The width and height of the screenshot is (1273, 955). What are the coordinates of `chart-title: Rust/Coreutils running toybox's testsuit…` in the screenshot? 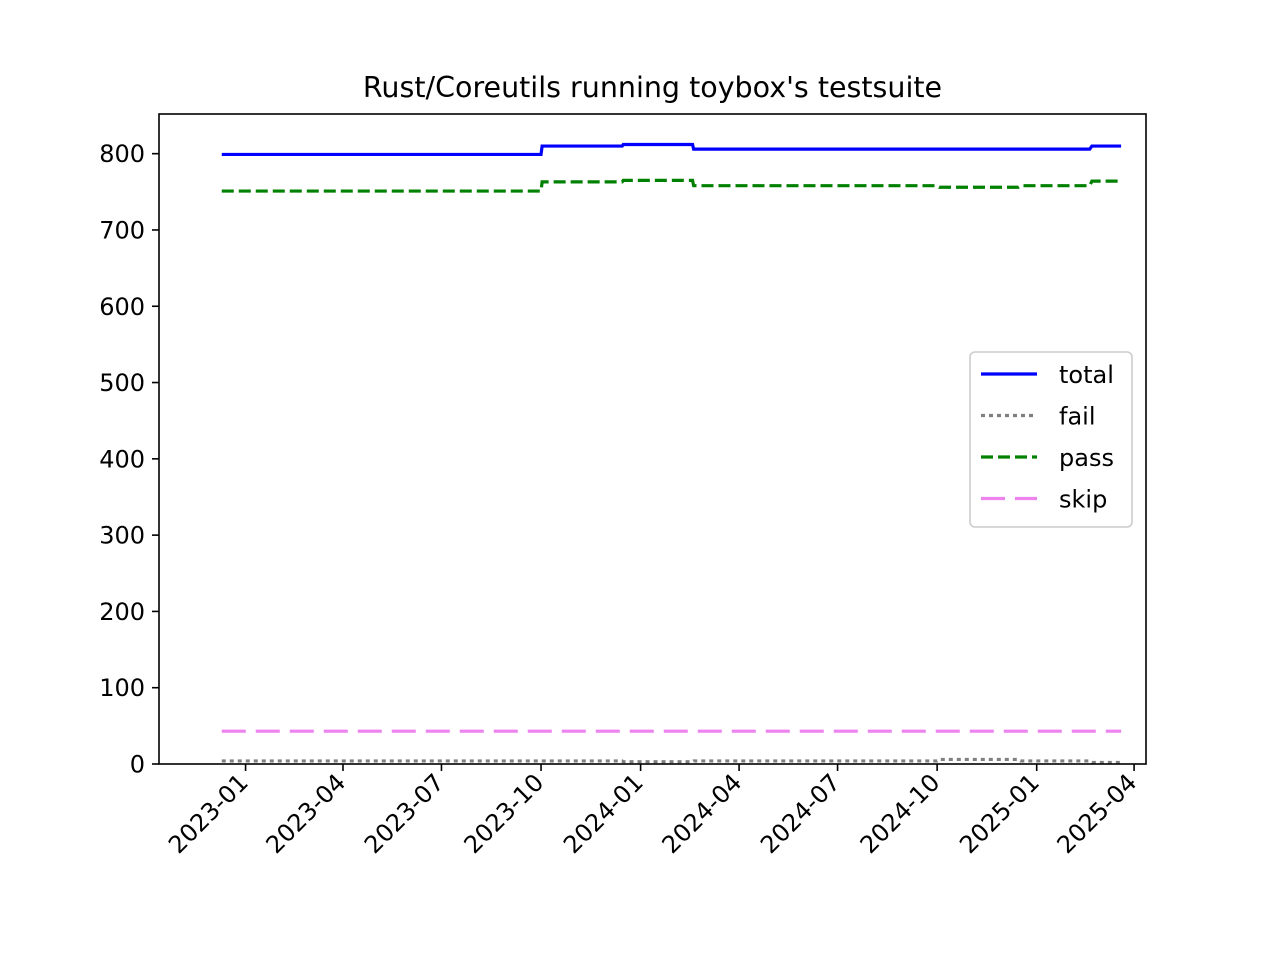 It's located at (652, 87).